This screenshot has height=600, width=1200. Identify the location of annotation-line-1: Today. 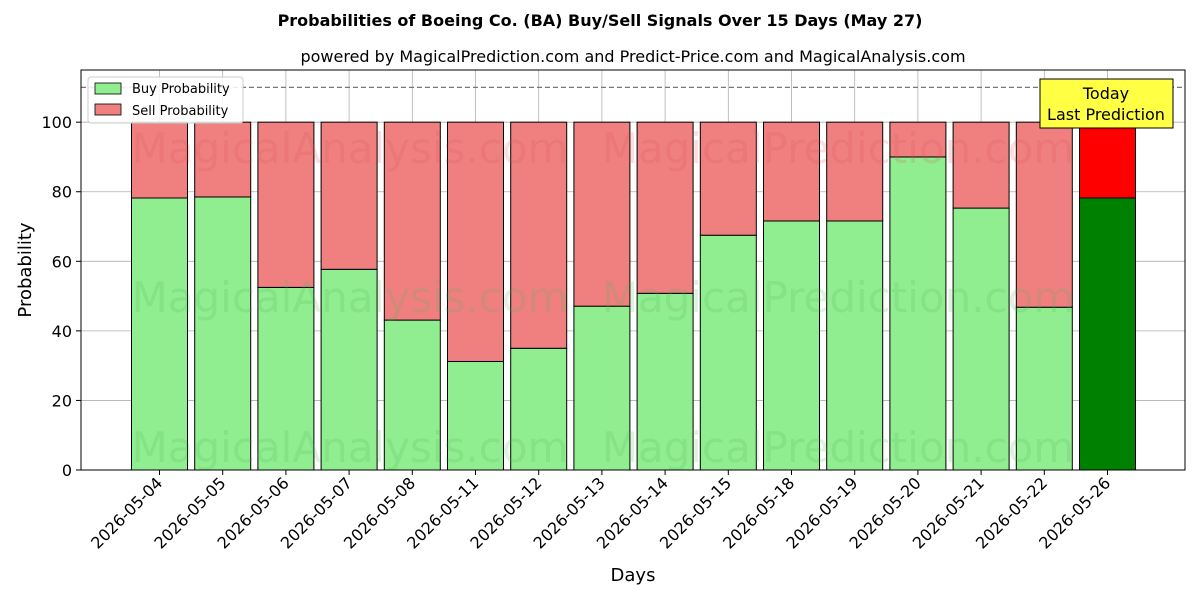
(1105, 93).